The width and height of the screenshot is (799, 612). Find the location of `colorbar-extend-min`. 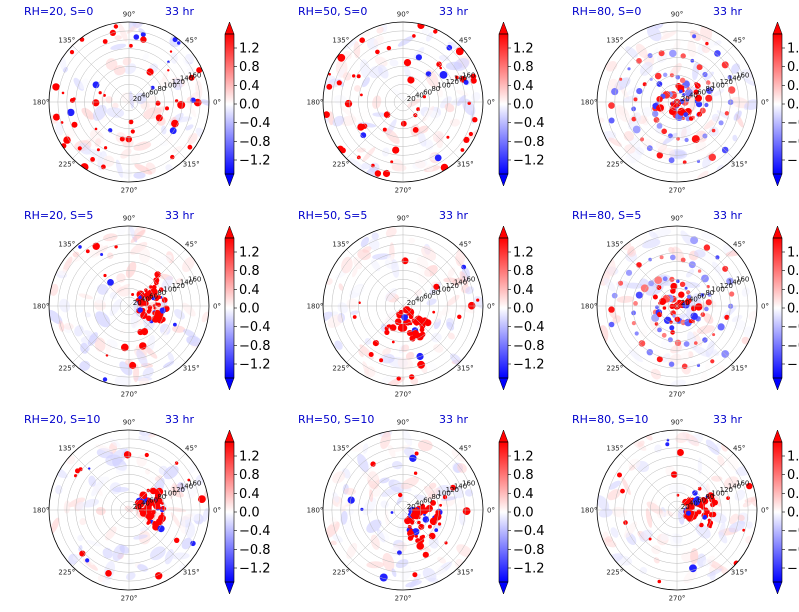

colorbar-extend-min is located at coordinates (777, 588).